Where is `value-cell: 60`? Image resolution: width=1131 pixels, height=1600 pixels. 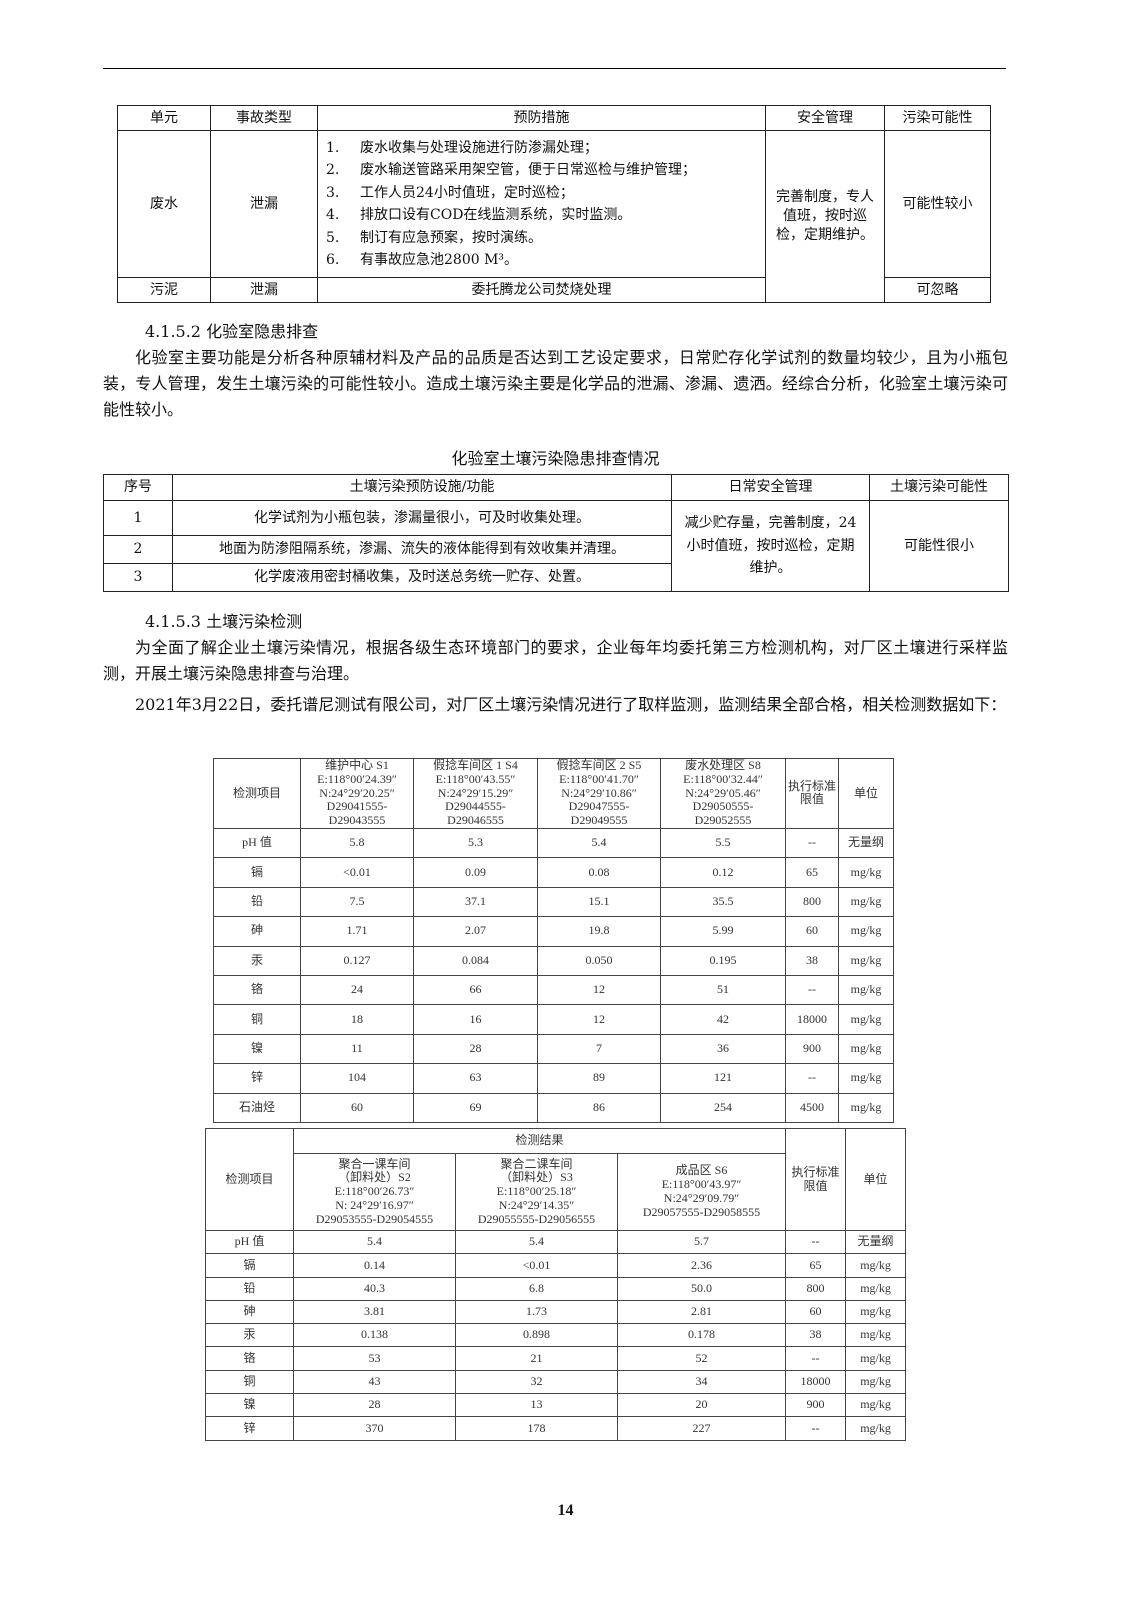 value-cell: 60 is located at coordinates (357, 1107).